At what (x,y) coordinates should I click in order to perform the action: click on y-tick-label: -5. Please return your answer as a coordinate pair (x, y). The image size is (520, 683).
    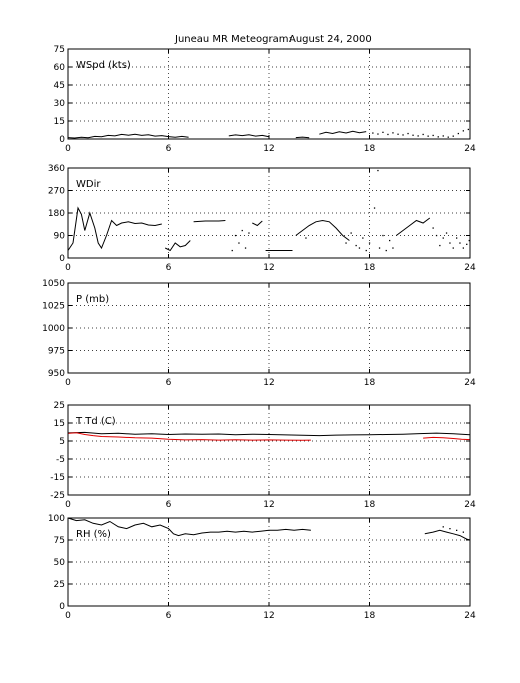
    Looking at the image, I should click on (60, 460).